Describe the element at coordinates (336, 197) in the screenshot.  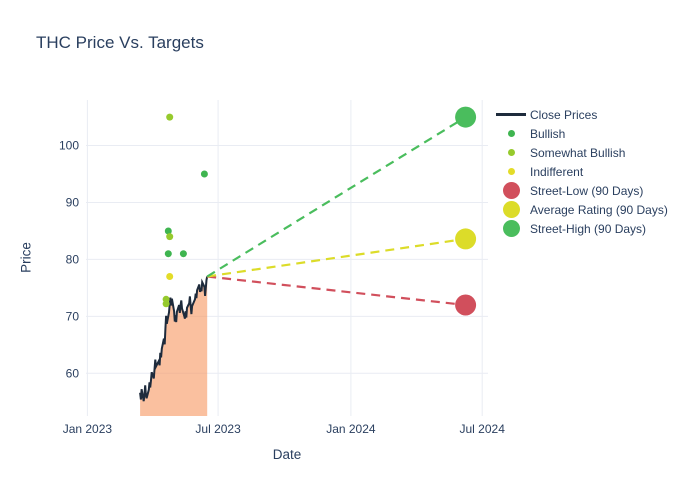
I see `street-high-90-days-line` at that location.